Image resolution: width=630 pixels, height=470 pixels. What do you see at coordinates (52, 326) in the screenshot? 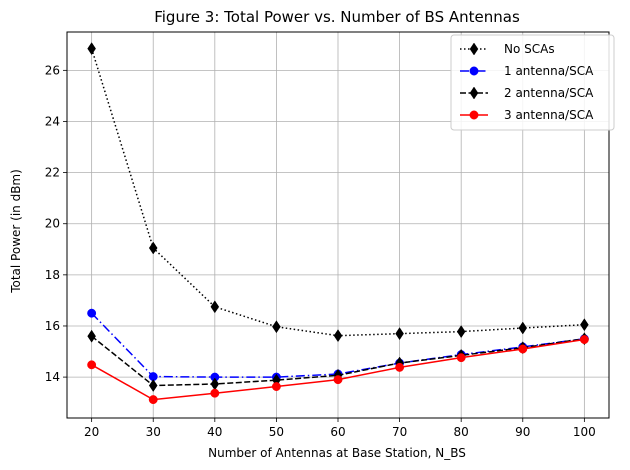
I see `y-tick-label: 16` at bounding box center [52, 326].